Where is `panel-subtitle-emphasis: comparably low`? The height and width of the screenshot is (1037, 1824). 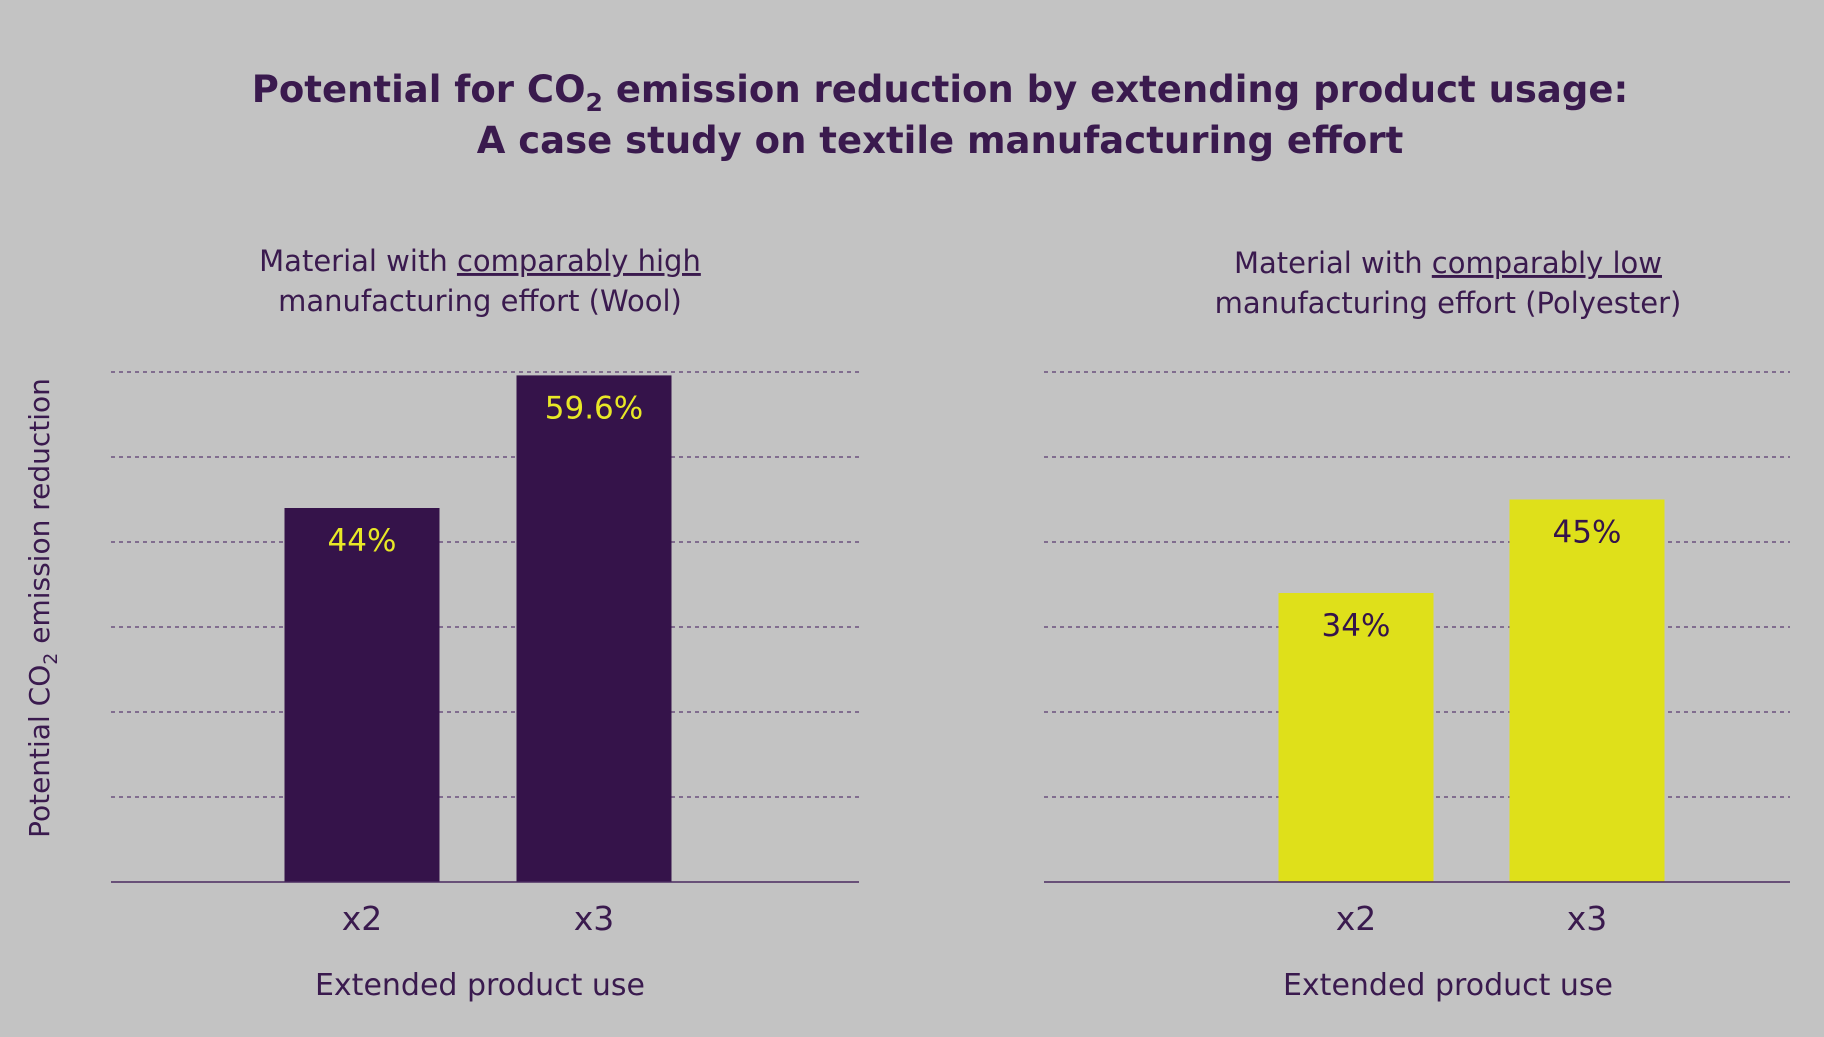
panel-subtitle-emphasis: comparably low is located at coordinates (1547, 263).